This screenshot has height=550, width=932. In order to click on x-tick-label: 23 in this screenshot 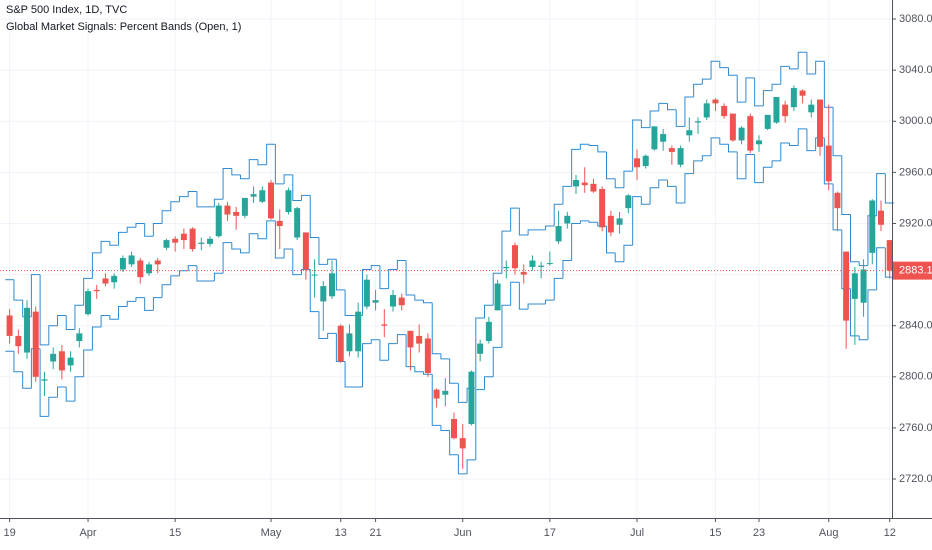, I will do `click(759, 533)`.